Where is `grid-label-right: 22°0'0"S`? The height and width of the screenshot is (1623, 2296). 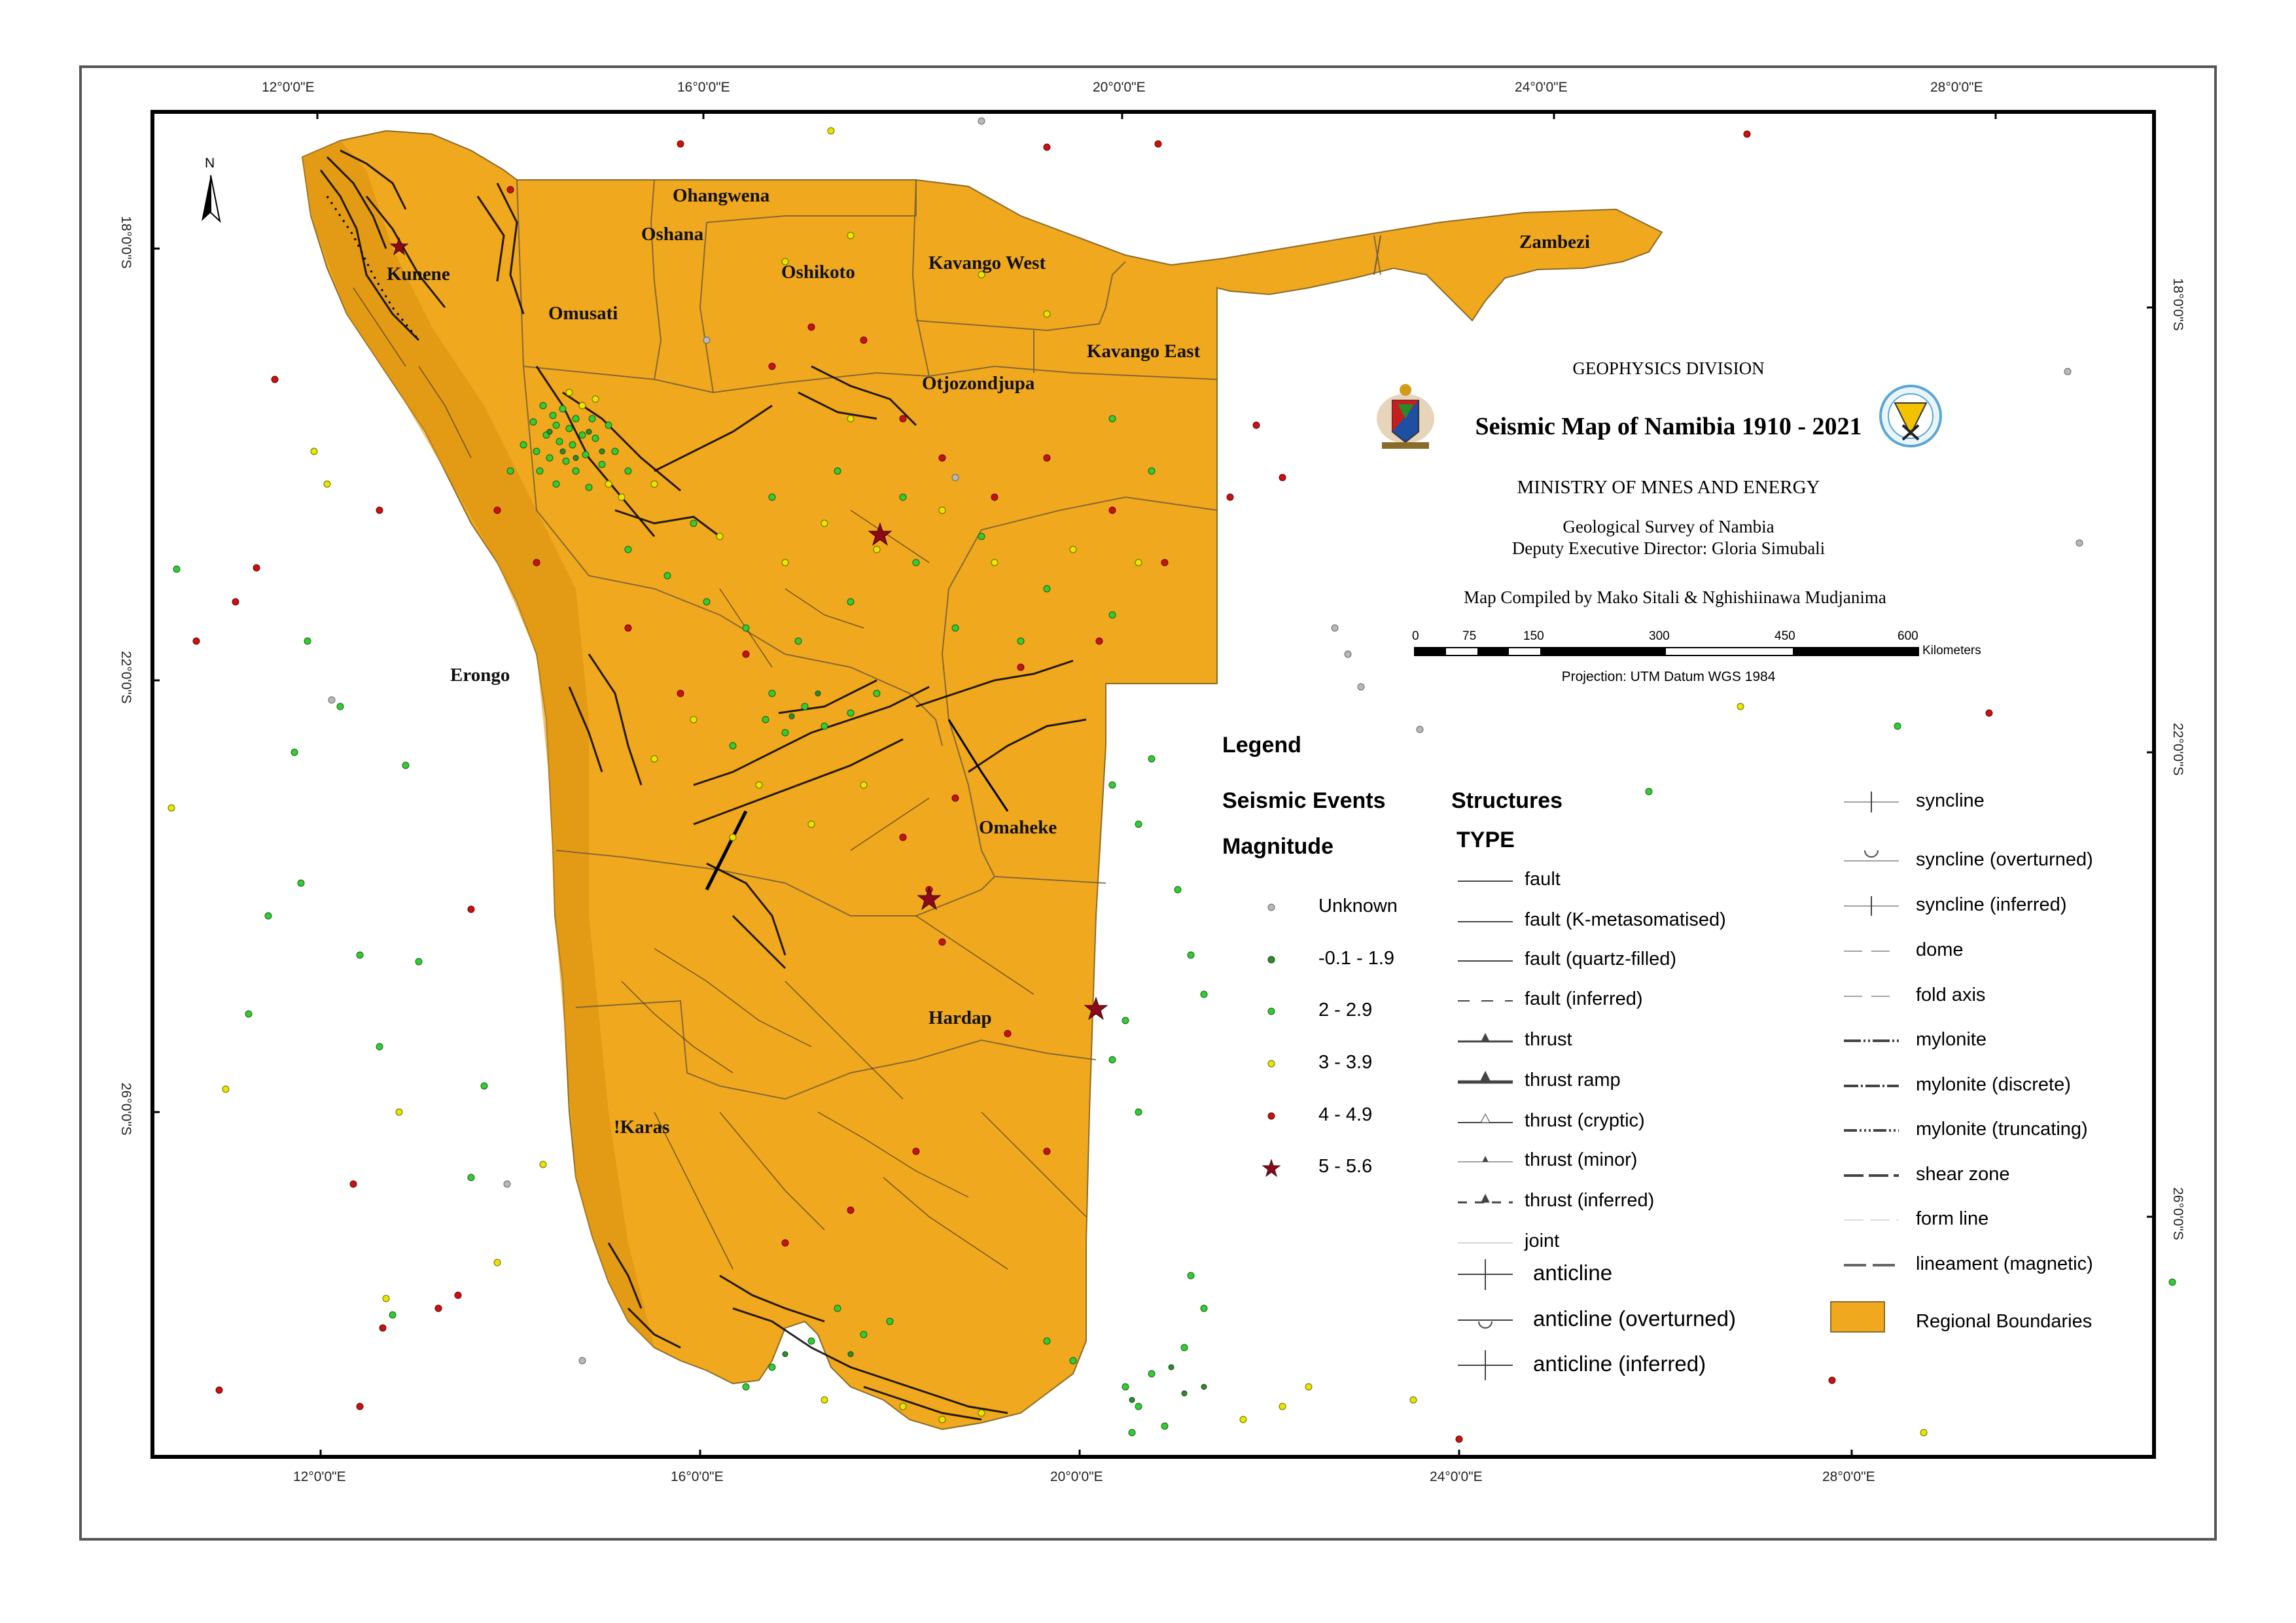 grid-label-right: 22°0'0"S is located at coordinates (2177, 750).